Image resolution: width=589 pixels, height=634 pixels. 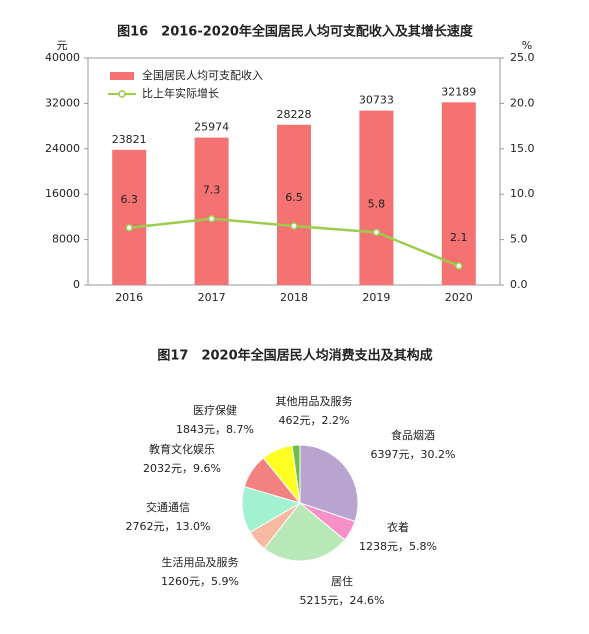 I want to click on y2-axis-unit: %, so click(x=527, y=45).